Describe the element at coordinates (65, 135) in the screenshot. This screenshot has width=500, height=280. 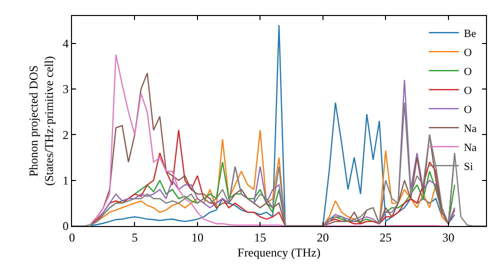
I see `y-tick-label: 2` at that location.